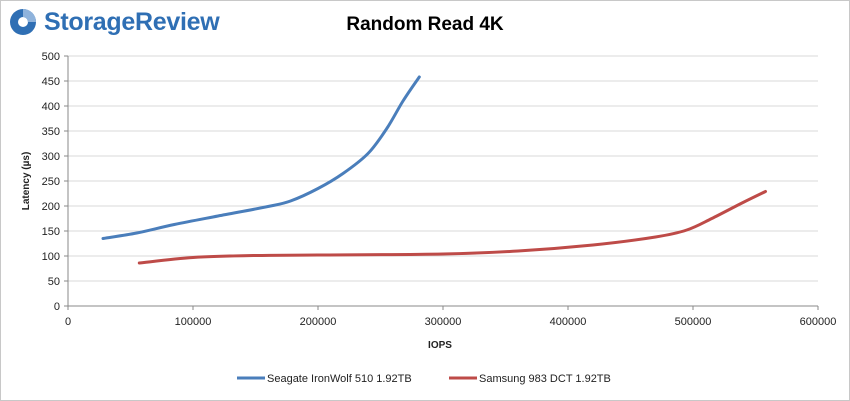 The width and height of the screenshot is (850, 401). What do you see at coordinates (51, 157) in the screenshot?
I see `y-tick-label: 300` at bounding box center [51, 157].